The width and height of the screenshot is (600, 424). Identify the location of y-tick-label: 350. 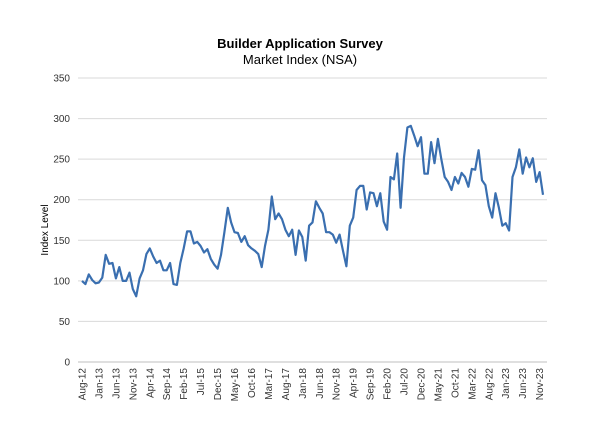
(61, 79).